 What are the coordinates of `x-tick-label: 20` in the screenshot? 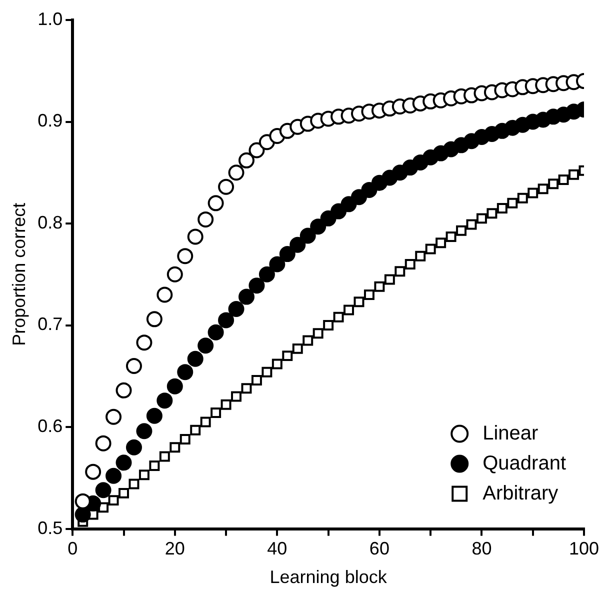 It's located at (174, 548).